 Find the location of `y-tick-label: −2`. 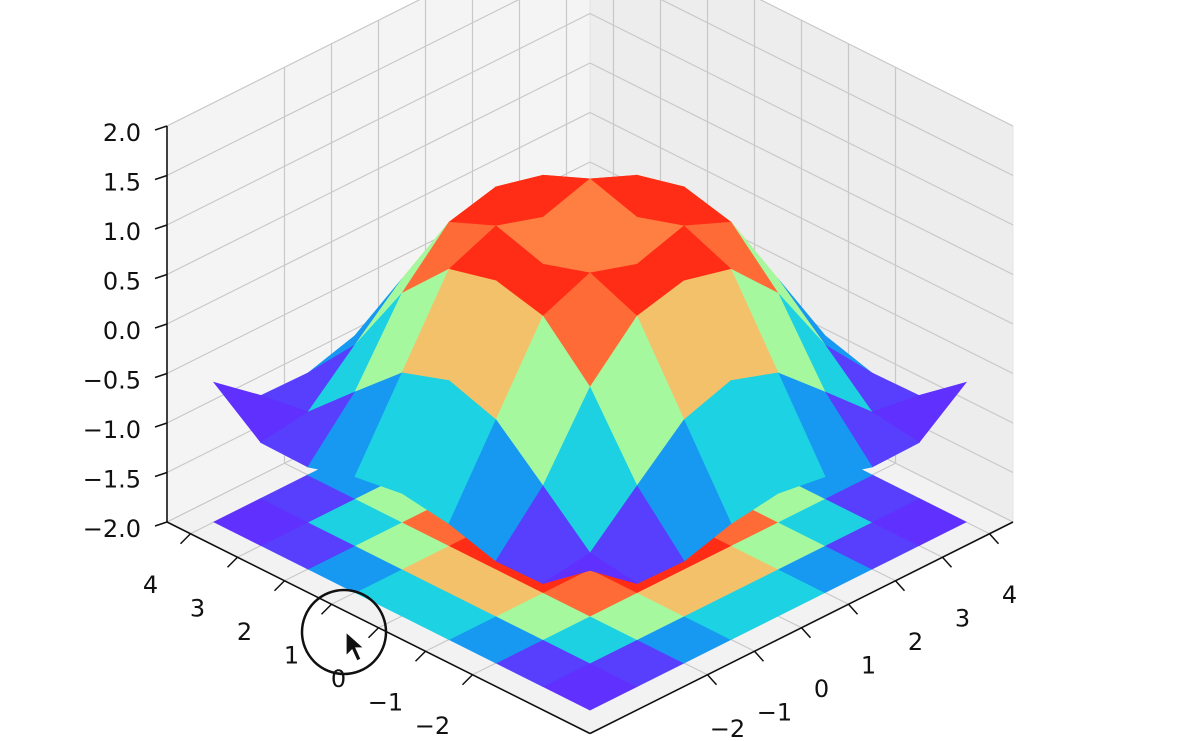

y-tick-label: −2 is located at coordinates (432, 726).